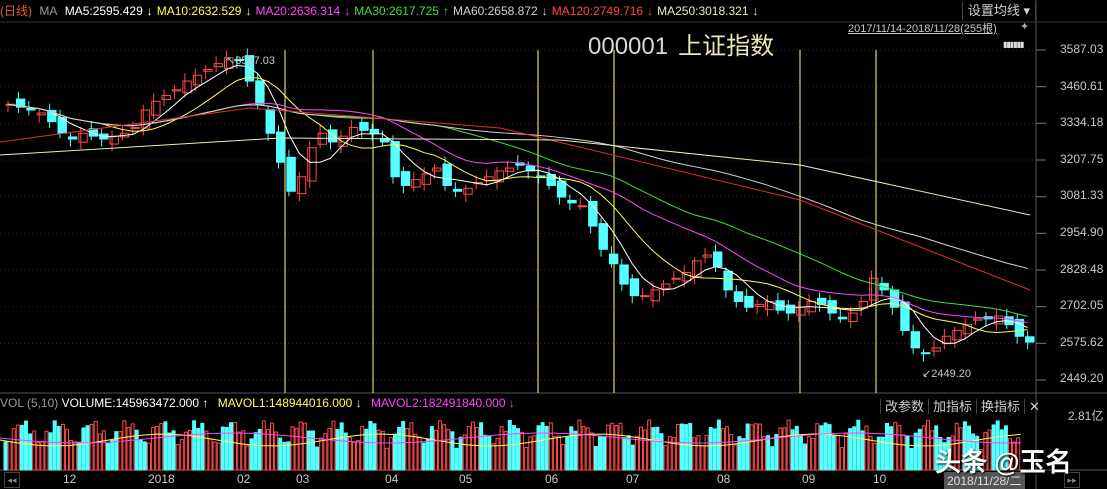 Image resolution: width=1107 pixels, height=489 pixels. Describe the element at coordinates (16, 11) in the screenshot. I see `period-label: (日线)` at that location.